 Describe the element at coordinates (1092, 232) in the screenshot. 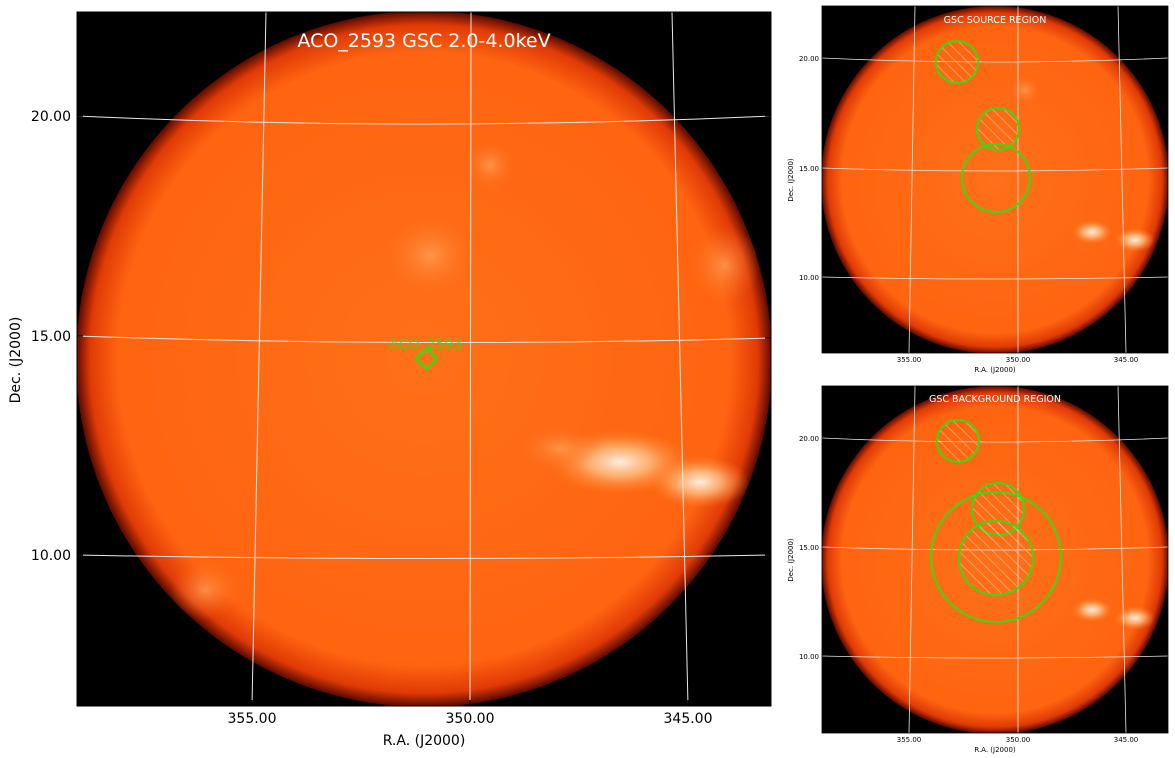

I see `source-bright-source` at that location.